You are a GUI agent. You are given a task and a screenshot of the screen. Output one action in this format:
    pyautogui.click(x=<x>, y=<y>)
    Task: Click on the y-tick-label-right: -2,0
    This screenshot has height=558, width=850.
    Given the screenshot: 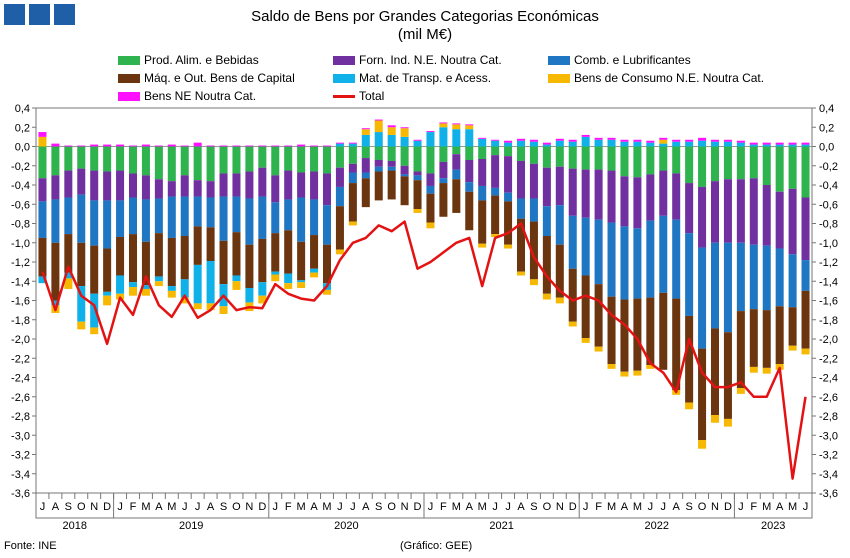 What is the action you would take?
    pyautogui.click(x=828, y=340)
    